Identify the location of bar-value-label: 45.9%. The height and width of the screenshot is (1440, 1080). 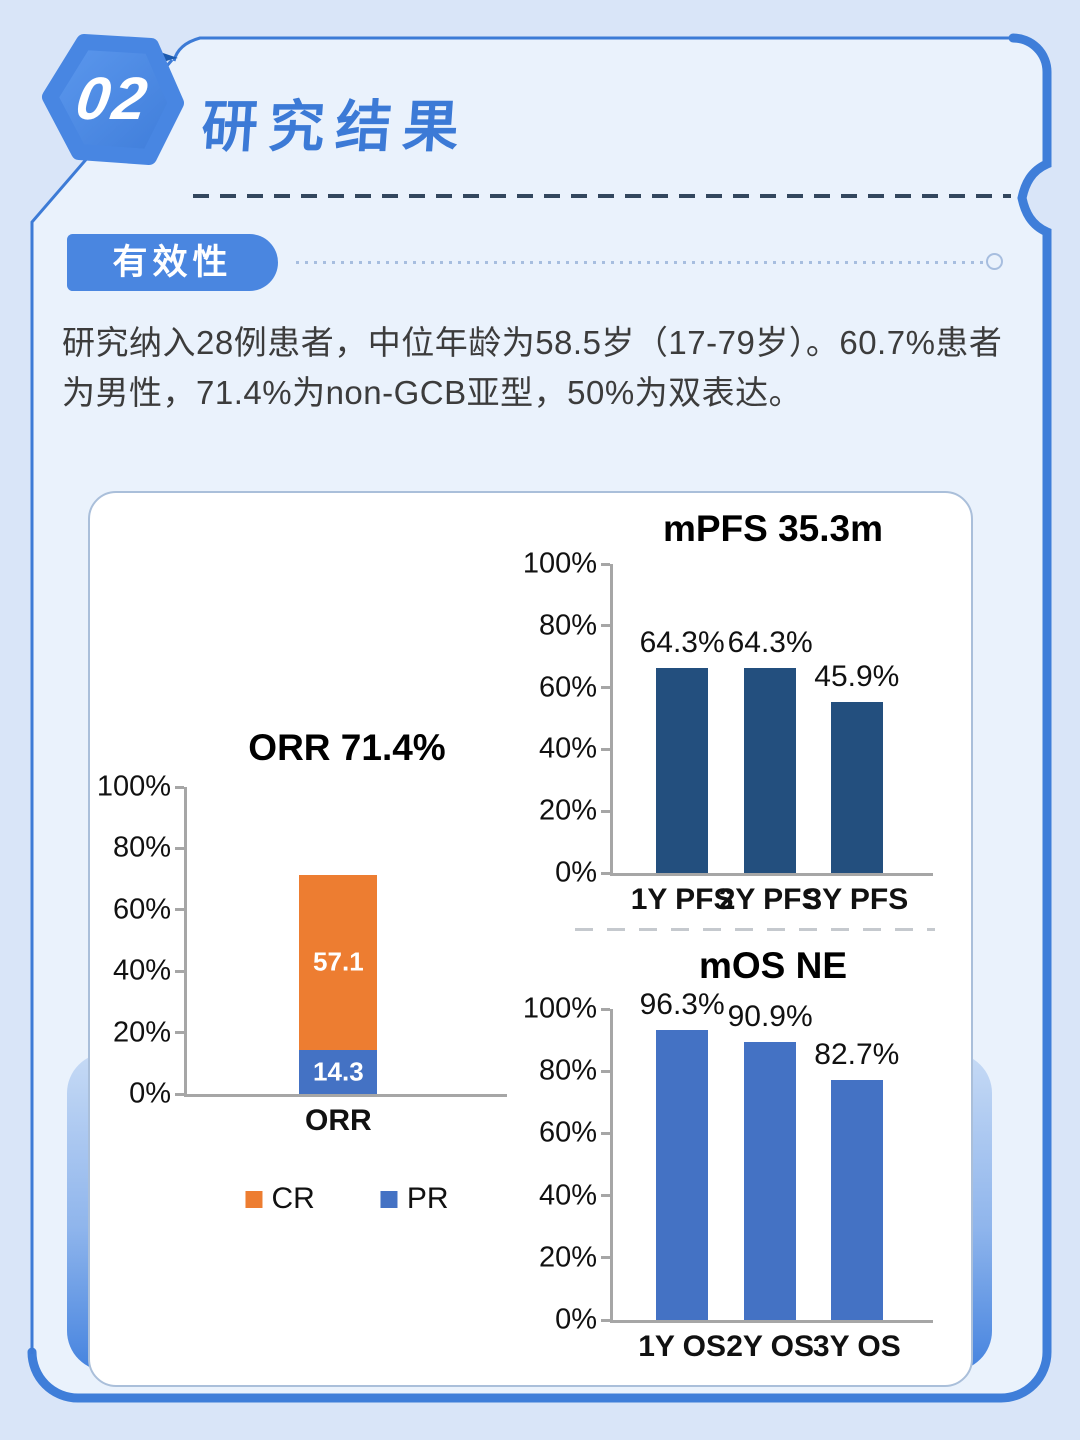
(857, 677).